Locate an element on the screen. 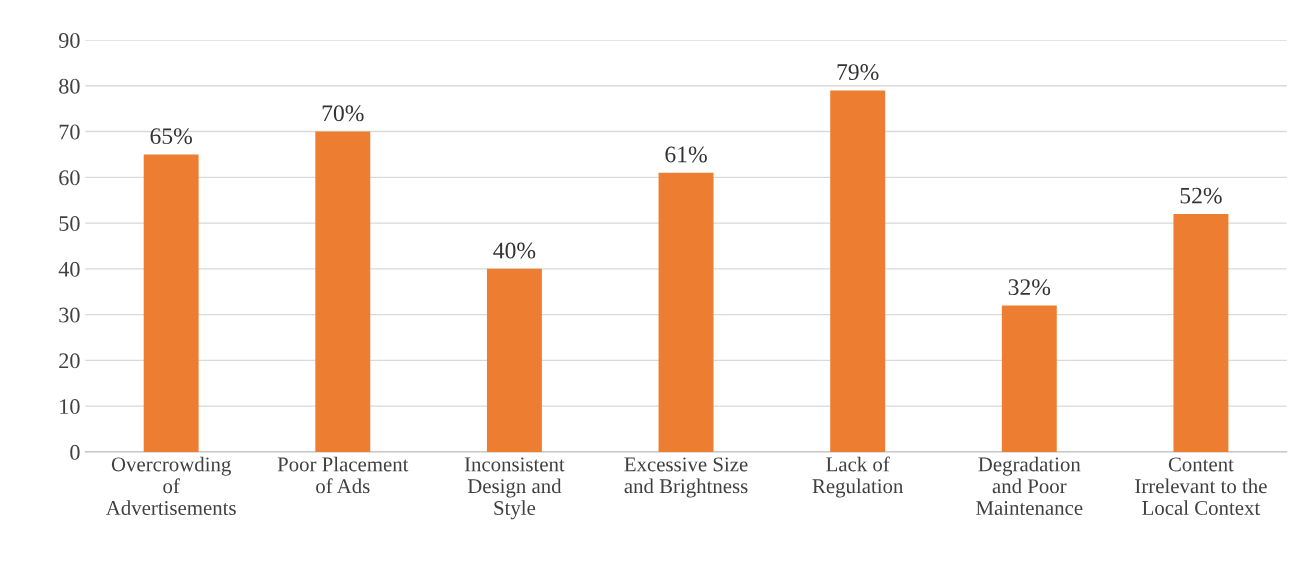 The image size is (1313, 572). x-tick-label: Content Irrelevant to the Local Context is located at coordinates (1201, 486).